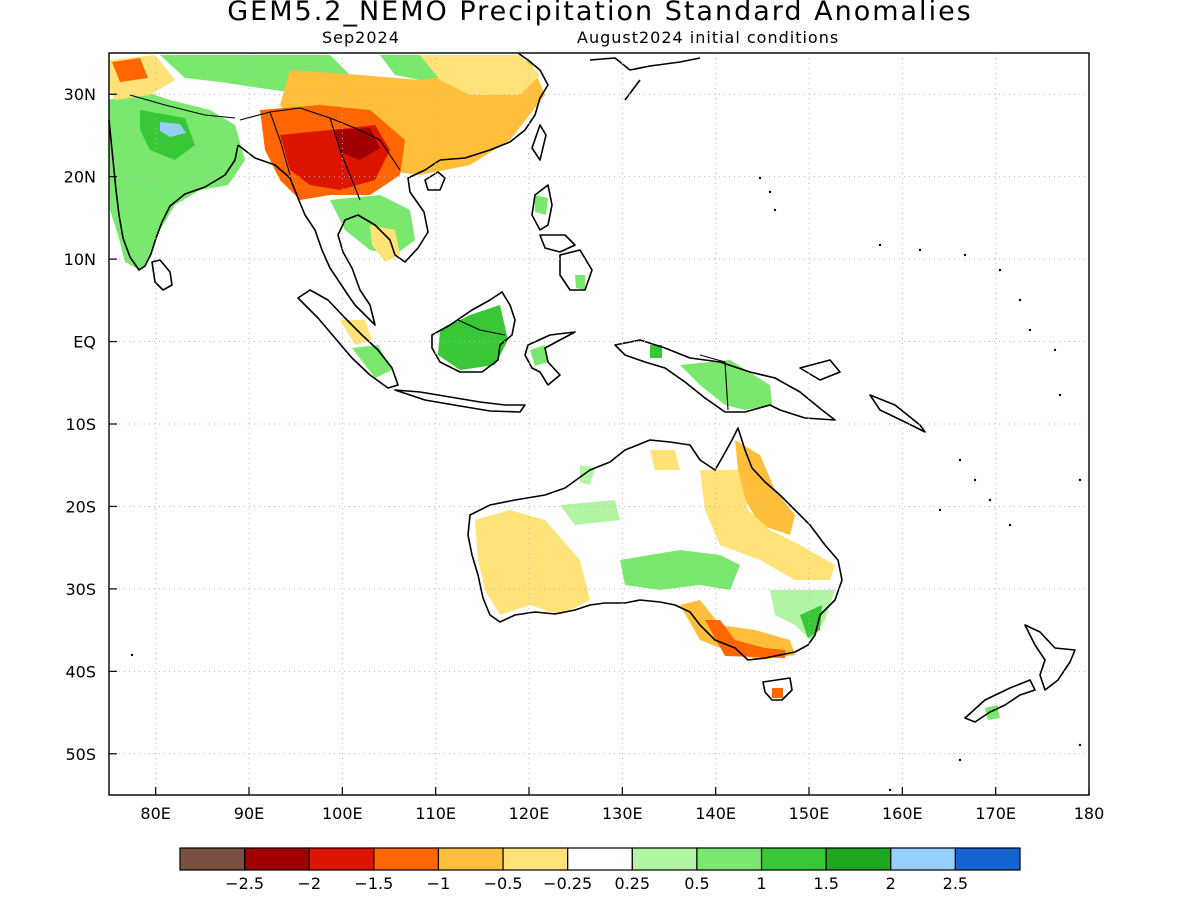  What do you see at coordinates (567, 883) in the screenshot?
I see `colorbar-label: −0.25` at bounding box center [567, 883].